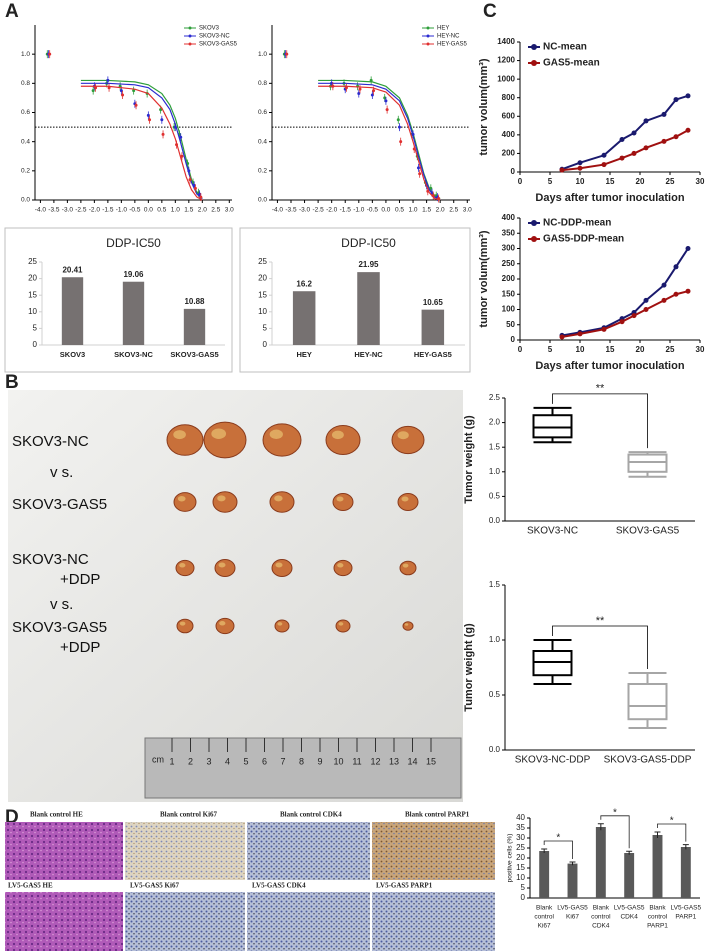  What do you see at coordinates (509, 278) in the screenshot?
I see `y-tick-label: 200` at bounding box center [509, 278].